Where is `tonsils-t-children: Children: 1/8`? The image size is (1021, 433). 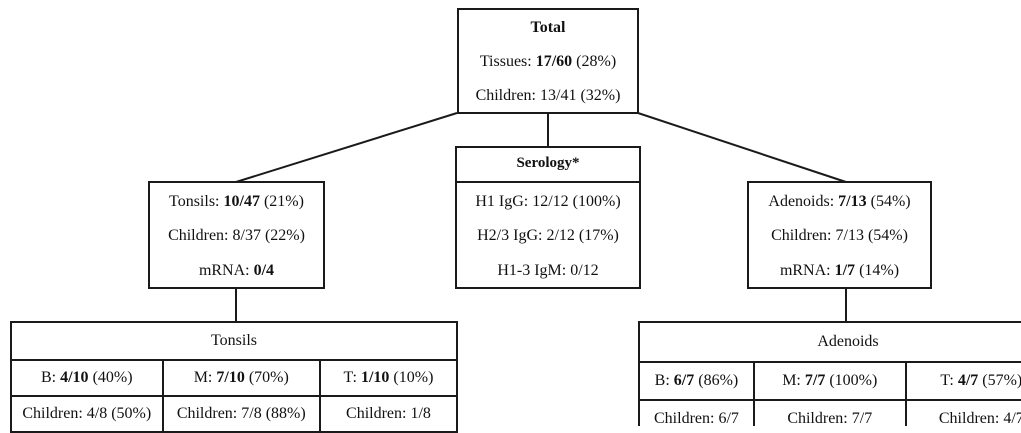 tonsils-t-children: Children: 1/8 is located at coordinates (388, 414).